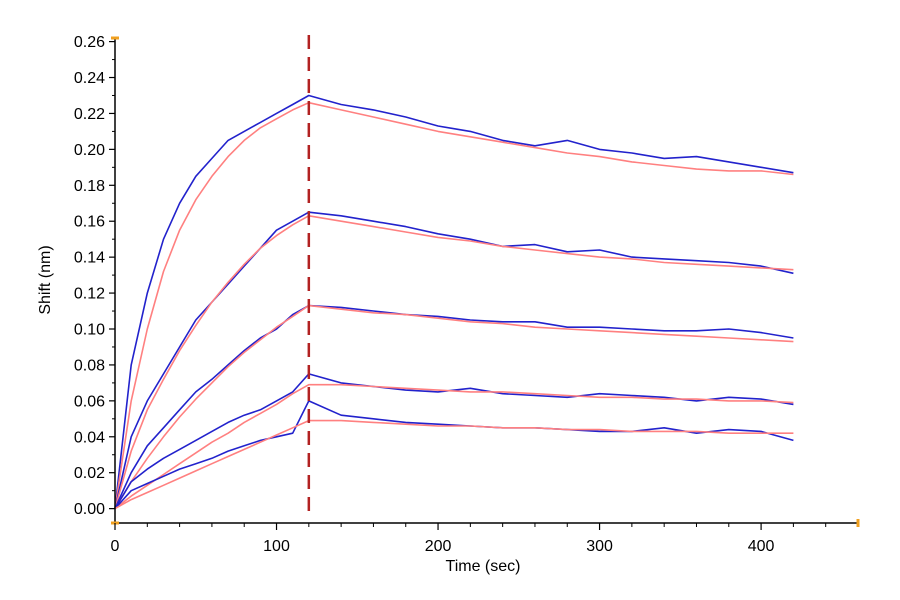 The height and width of the screenshot is (600, 900). I want to click on y-tick-label: 0.06, so click(89, 401).